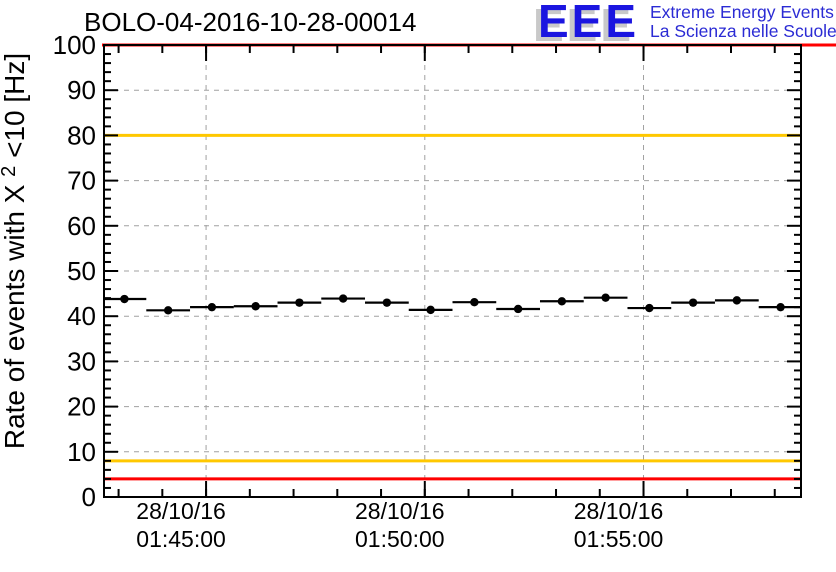 Image resolution: width=836 pixels, height=572 pixels. I want to click on y-tick-label: 100, so click(74, 45).